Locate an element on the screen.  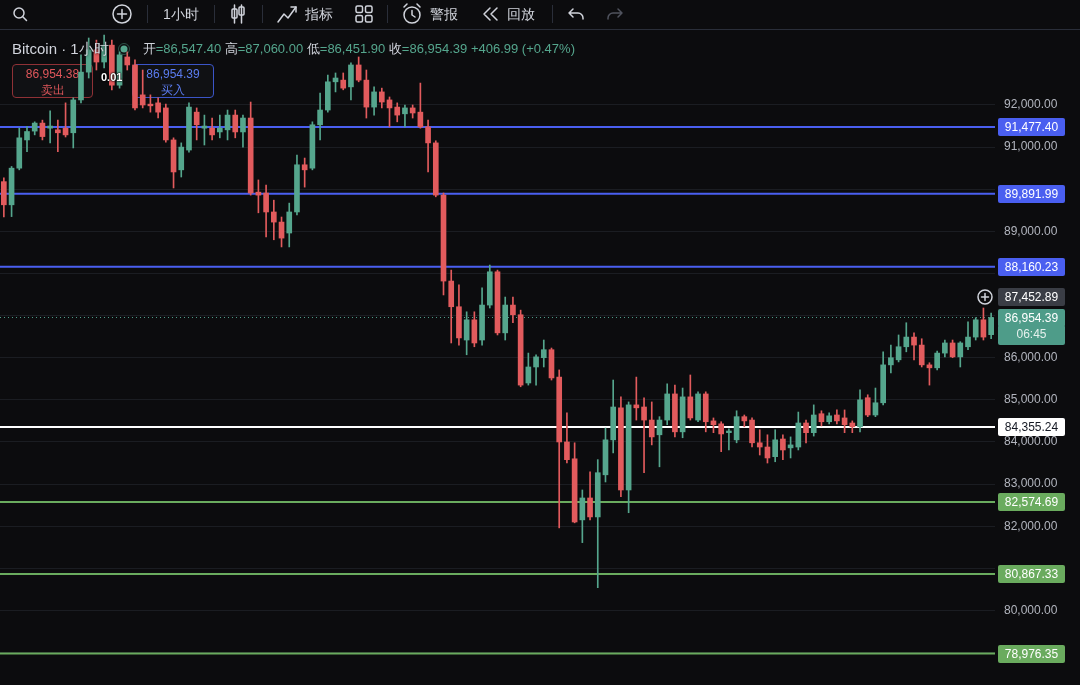
y-tick-label: 83,000.00 is located at coordinates (1031, 483).